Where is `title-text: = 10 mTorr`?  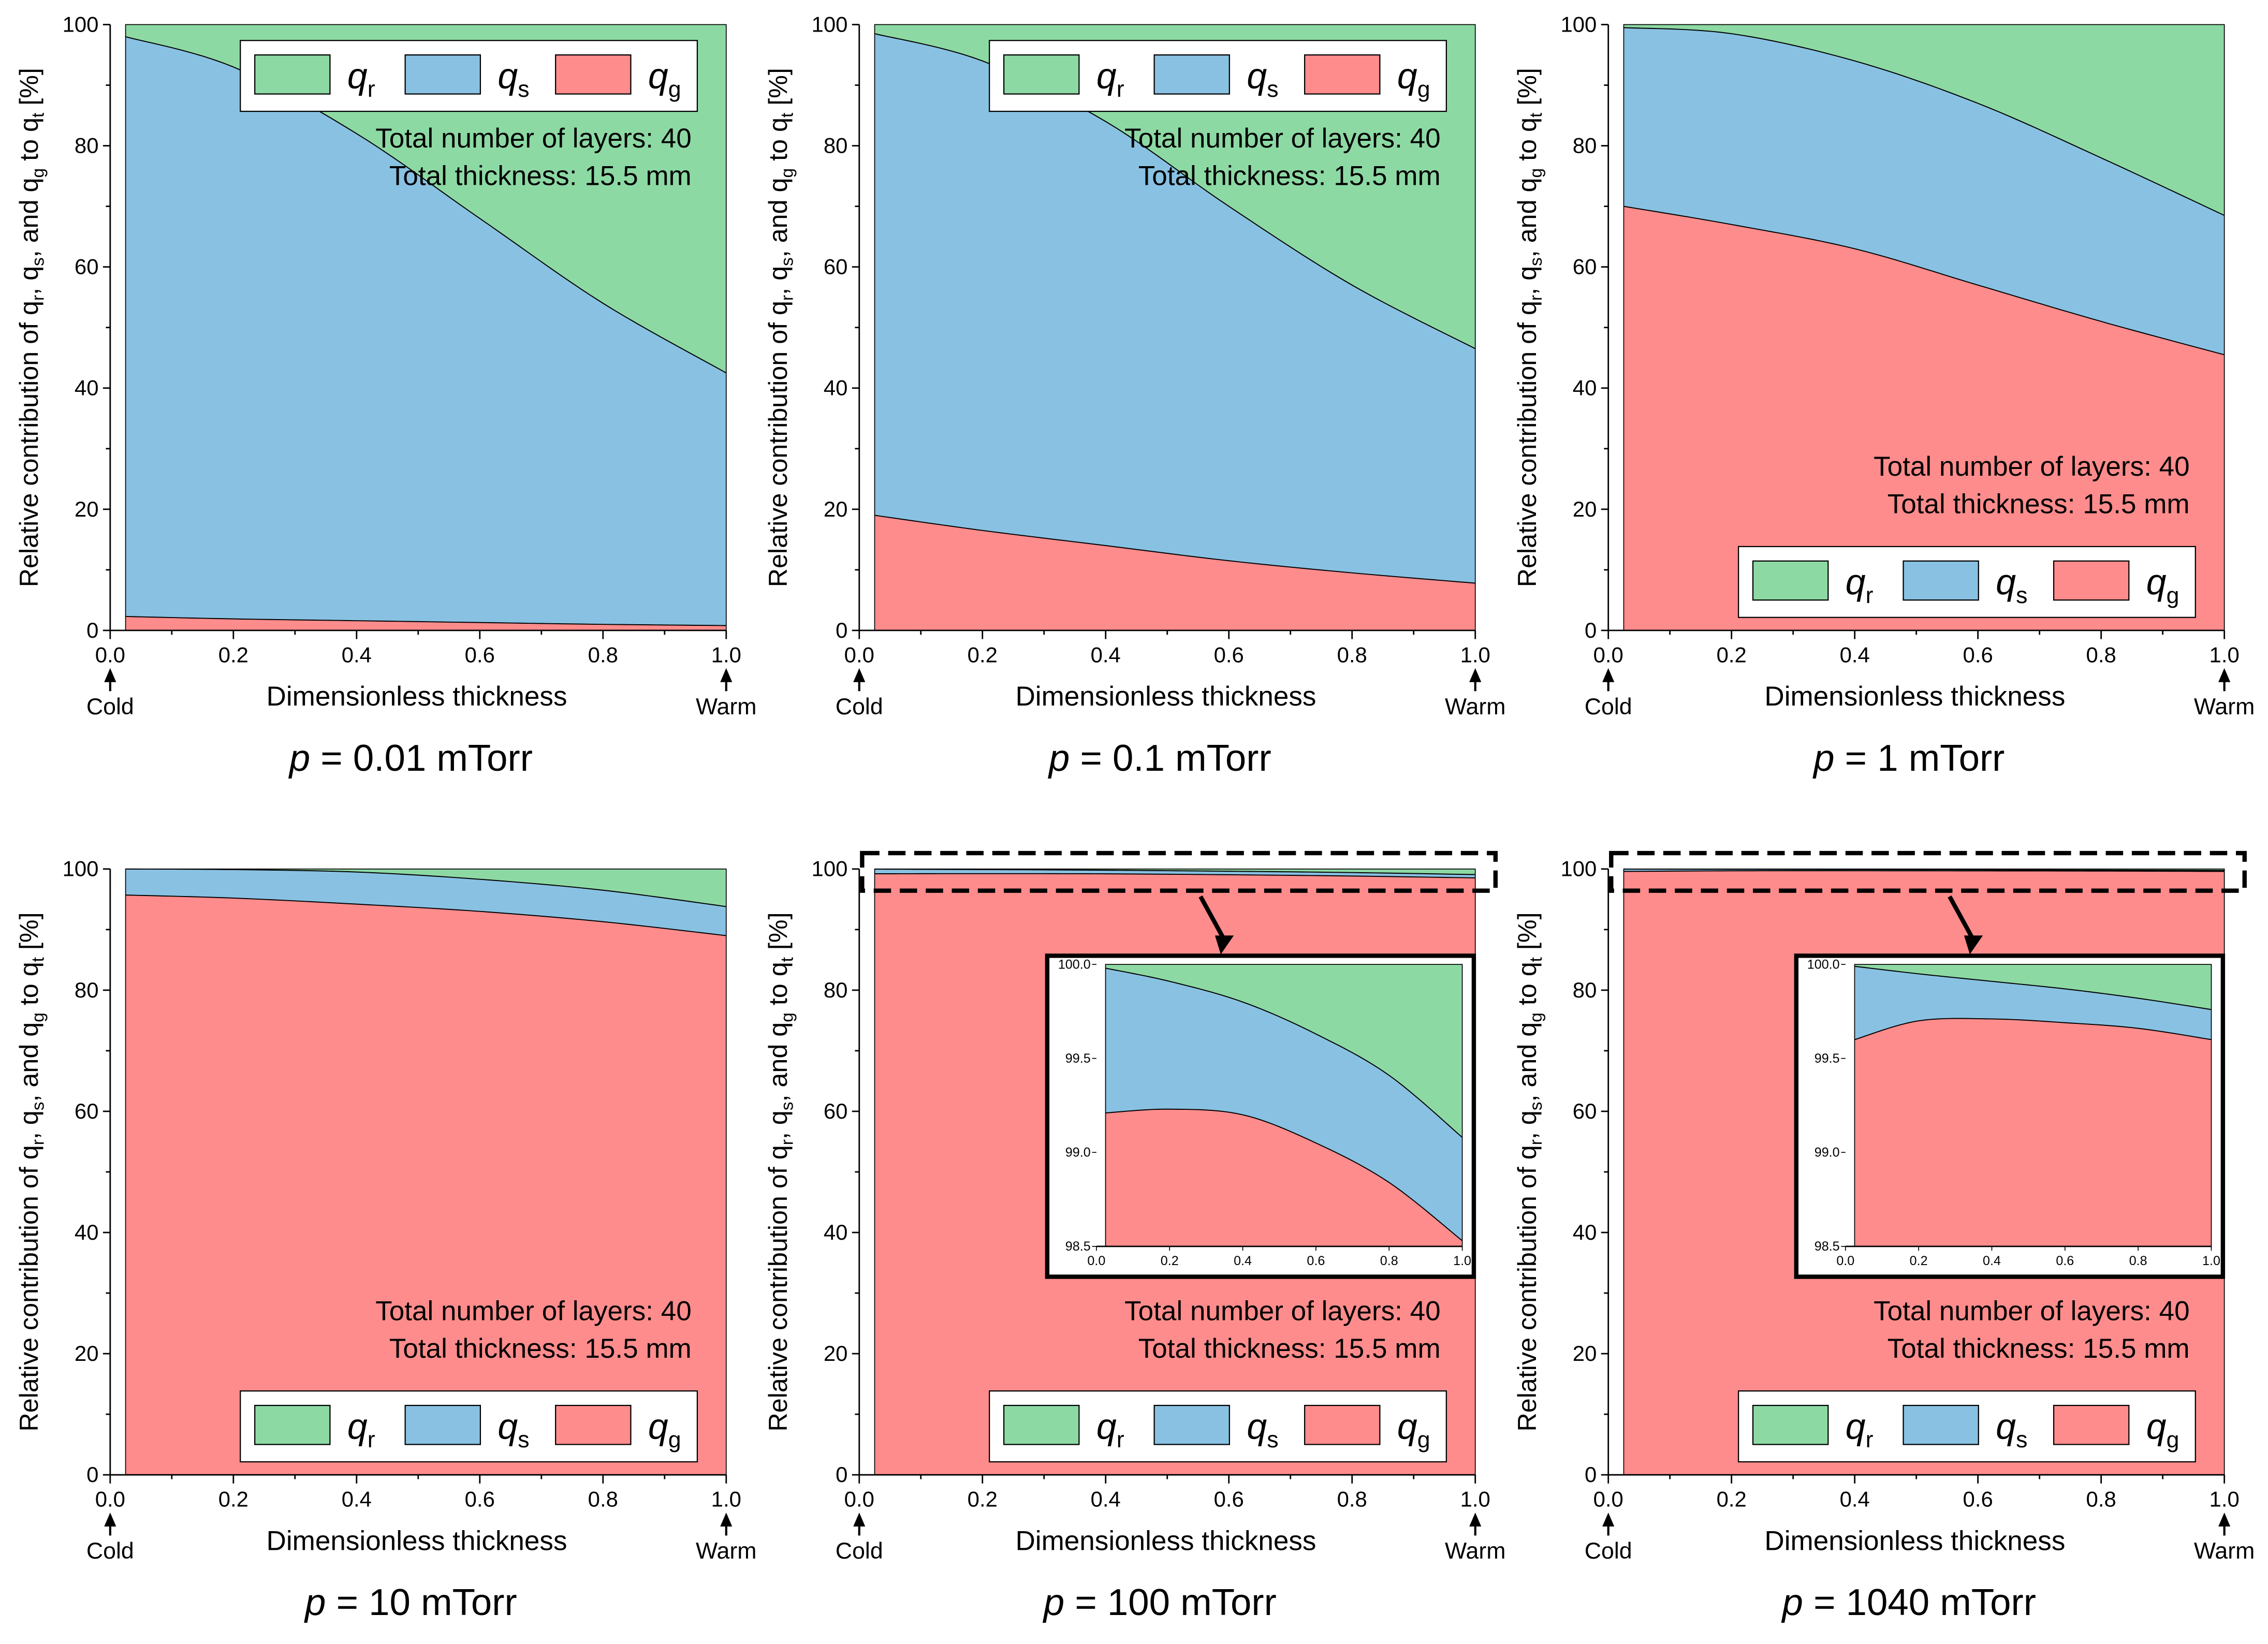 title-text: = 10 mTorr is located at coordinates (422, 1602).